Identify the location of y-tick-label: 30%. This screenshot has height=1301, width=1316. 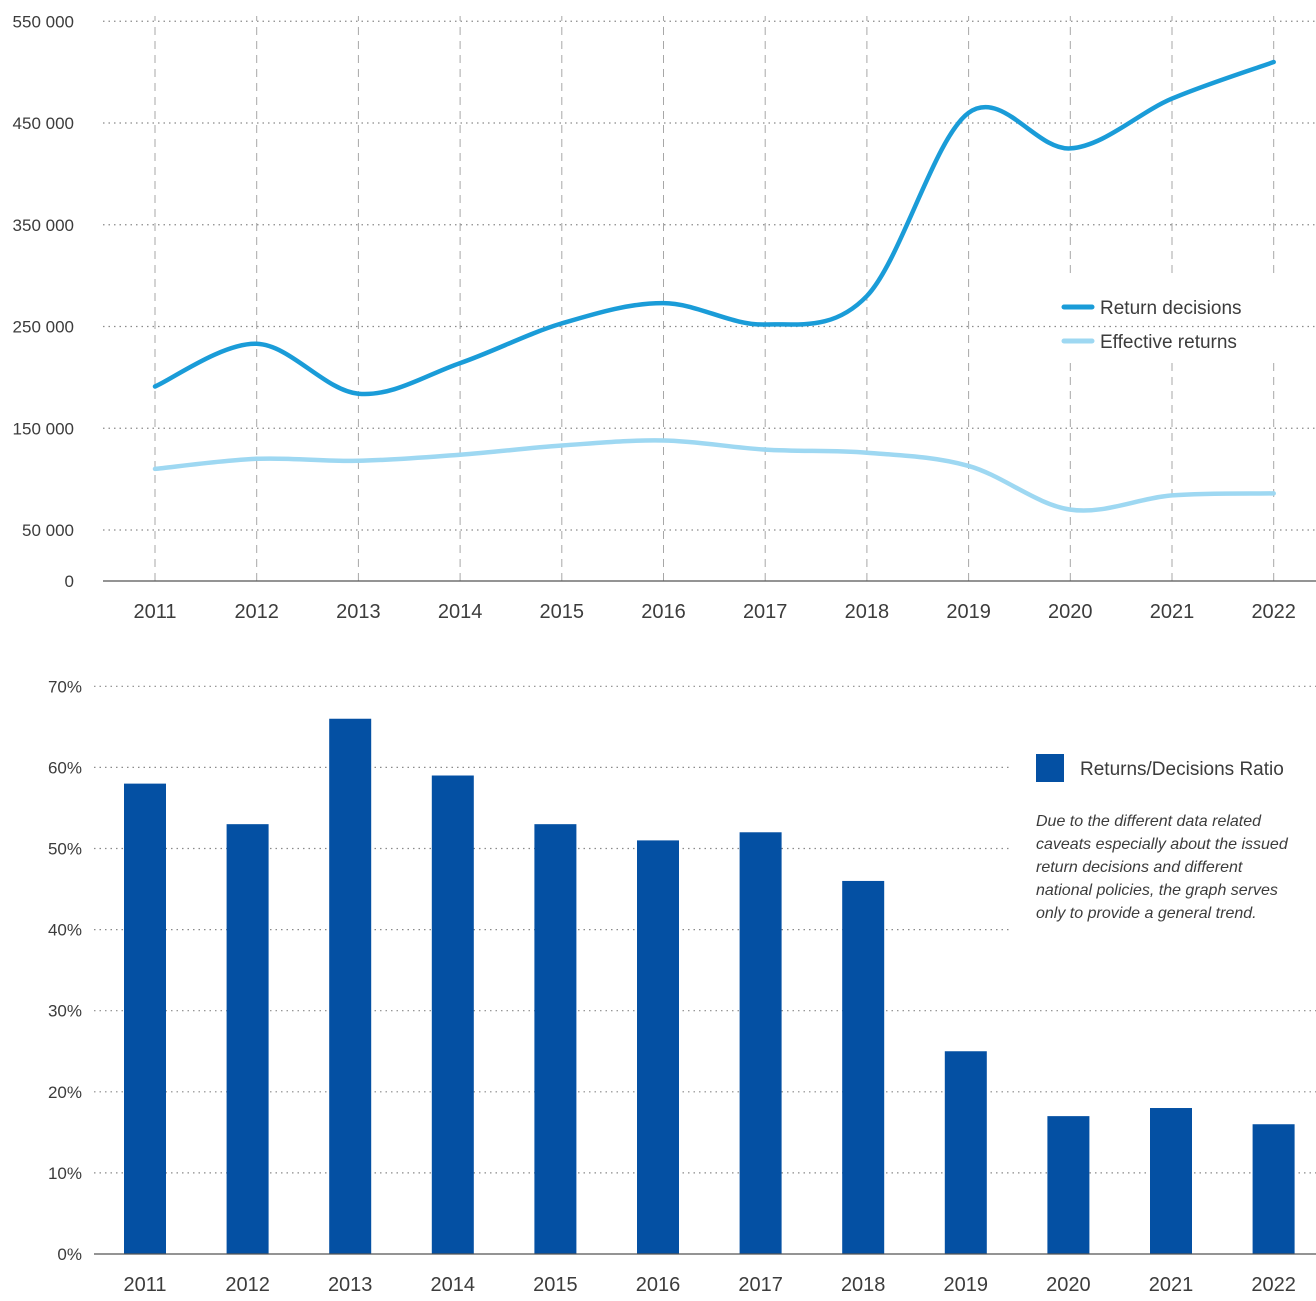
(65, 1011).